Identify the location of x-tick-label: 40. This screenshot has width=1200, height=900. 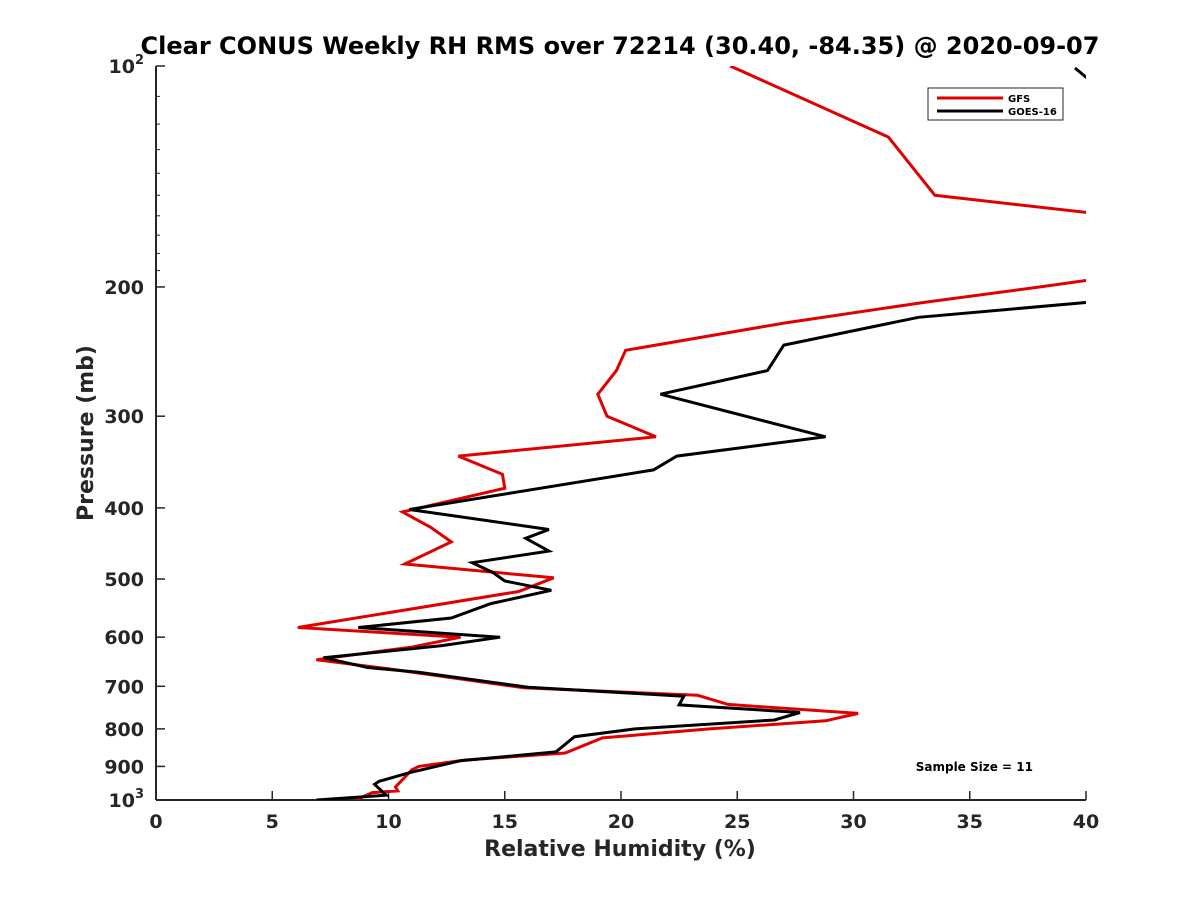
(1086, 822).